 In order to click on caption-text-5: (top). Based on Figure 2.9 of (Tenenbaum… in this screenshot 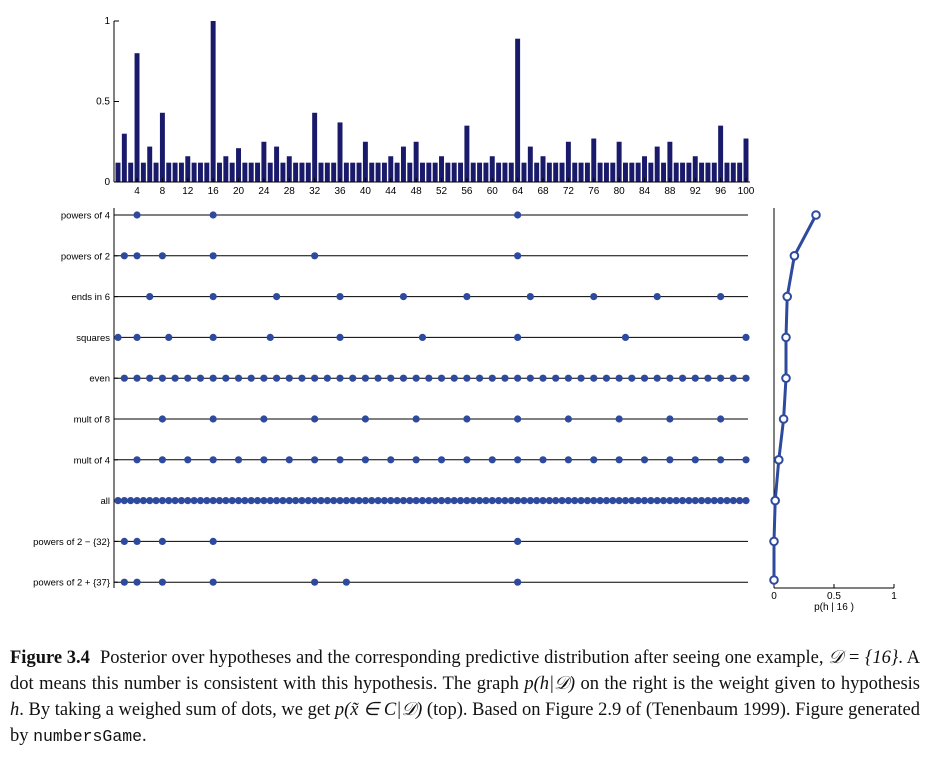, I will do `click(465, 723)`.